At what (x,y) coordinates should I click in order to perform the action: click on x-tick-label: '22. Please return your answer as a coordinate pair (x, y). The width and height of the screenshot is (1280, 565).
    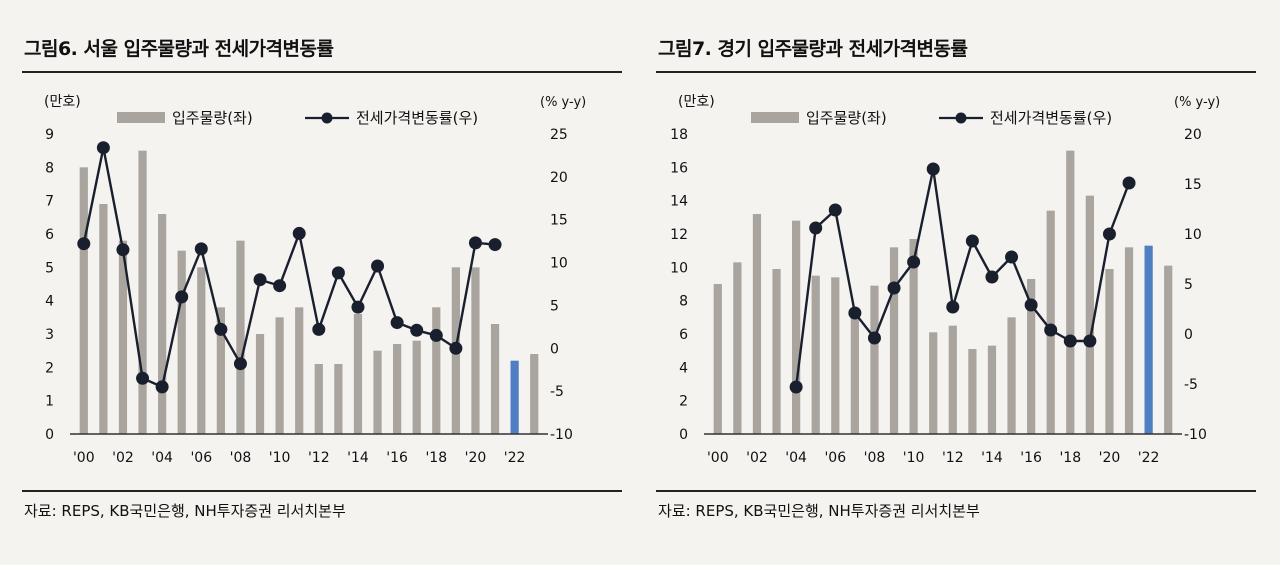
    Looking at the image, I should click on (515, 458).